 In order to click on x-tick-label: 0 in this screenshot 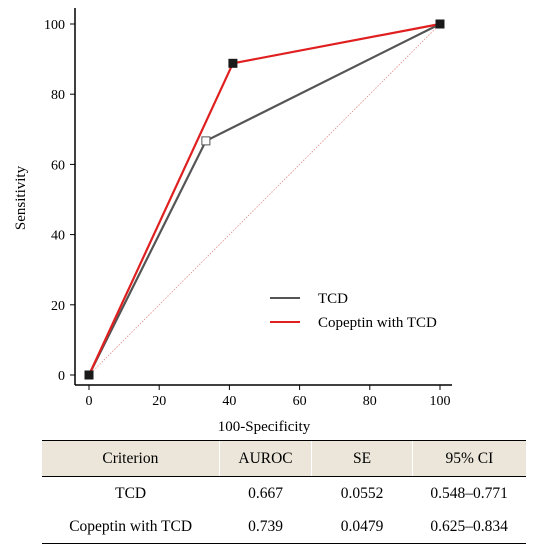, I will do `click(89, 401)`.